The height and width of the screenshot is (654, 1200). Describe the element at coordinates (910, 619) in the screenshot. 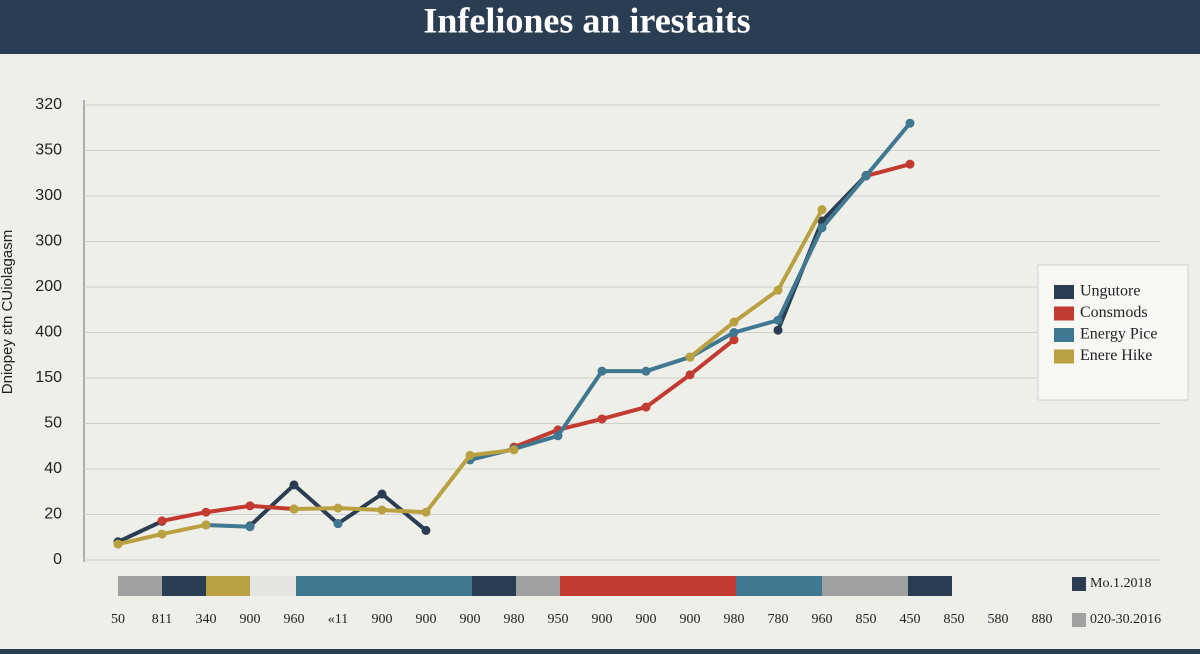

I see `x-tick-label: 450` at that location.